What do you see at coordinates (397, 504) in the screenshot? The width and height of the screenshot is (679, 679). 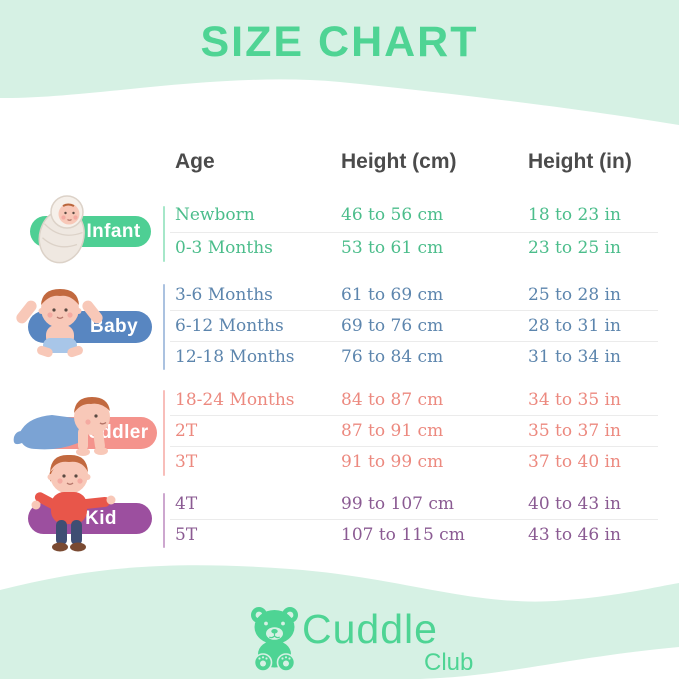 I see `height-cm-value: 99 to 107 cm` at bounding box center [397, 504].